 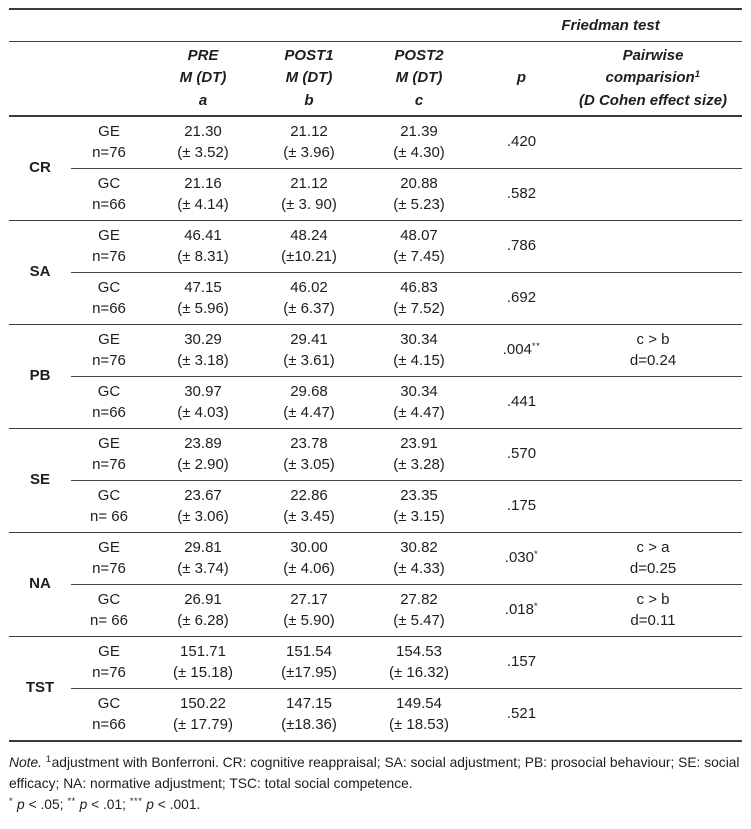 I want to click on subgroup-n: n= 66, so click(x=109, y=516).